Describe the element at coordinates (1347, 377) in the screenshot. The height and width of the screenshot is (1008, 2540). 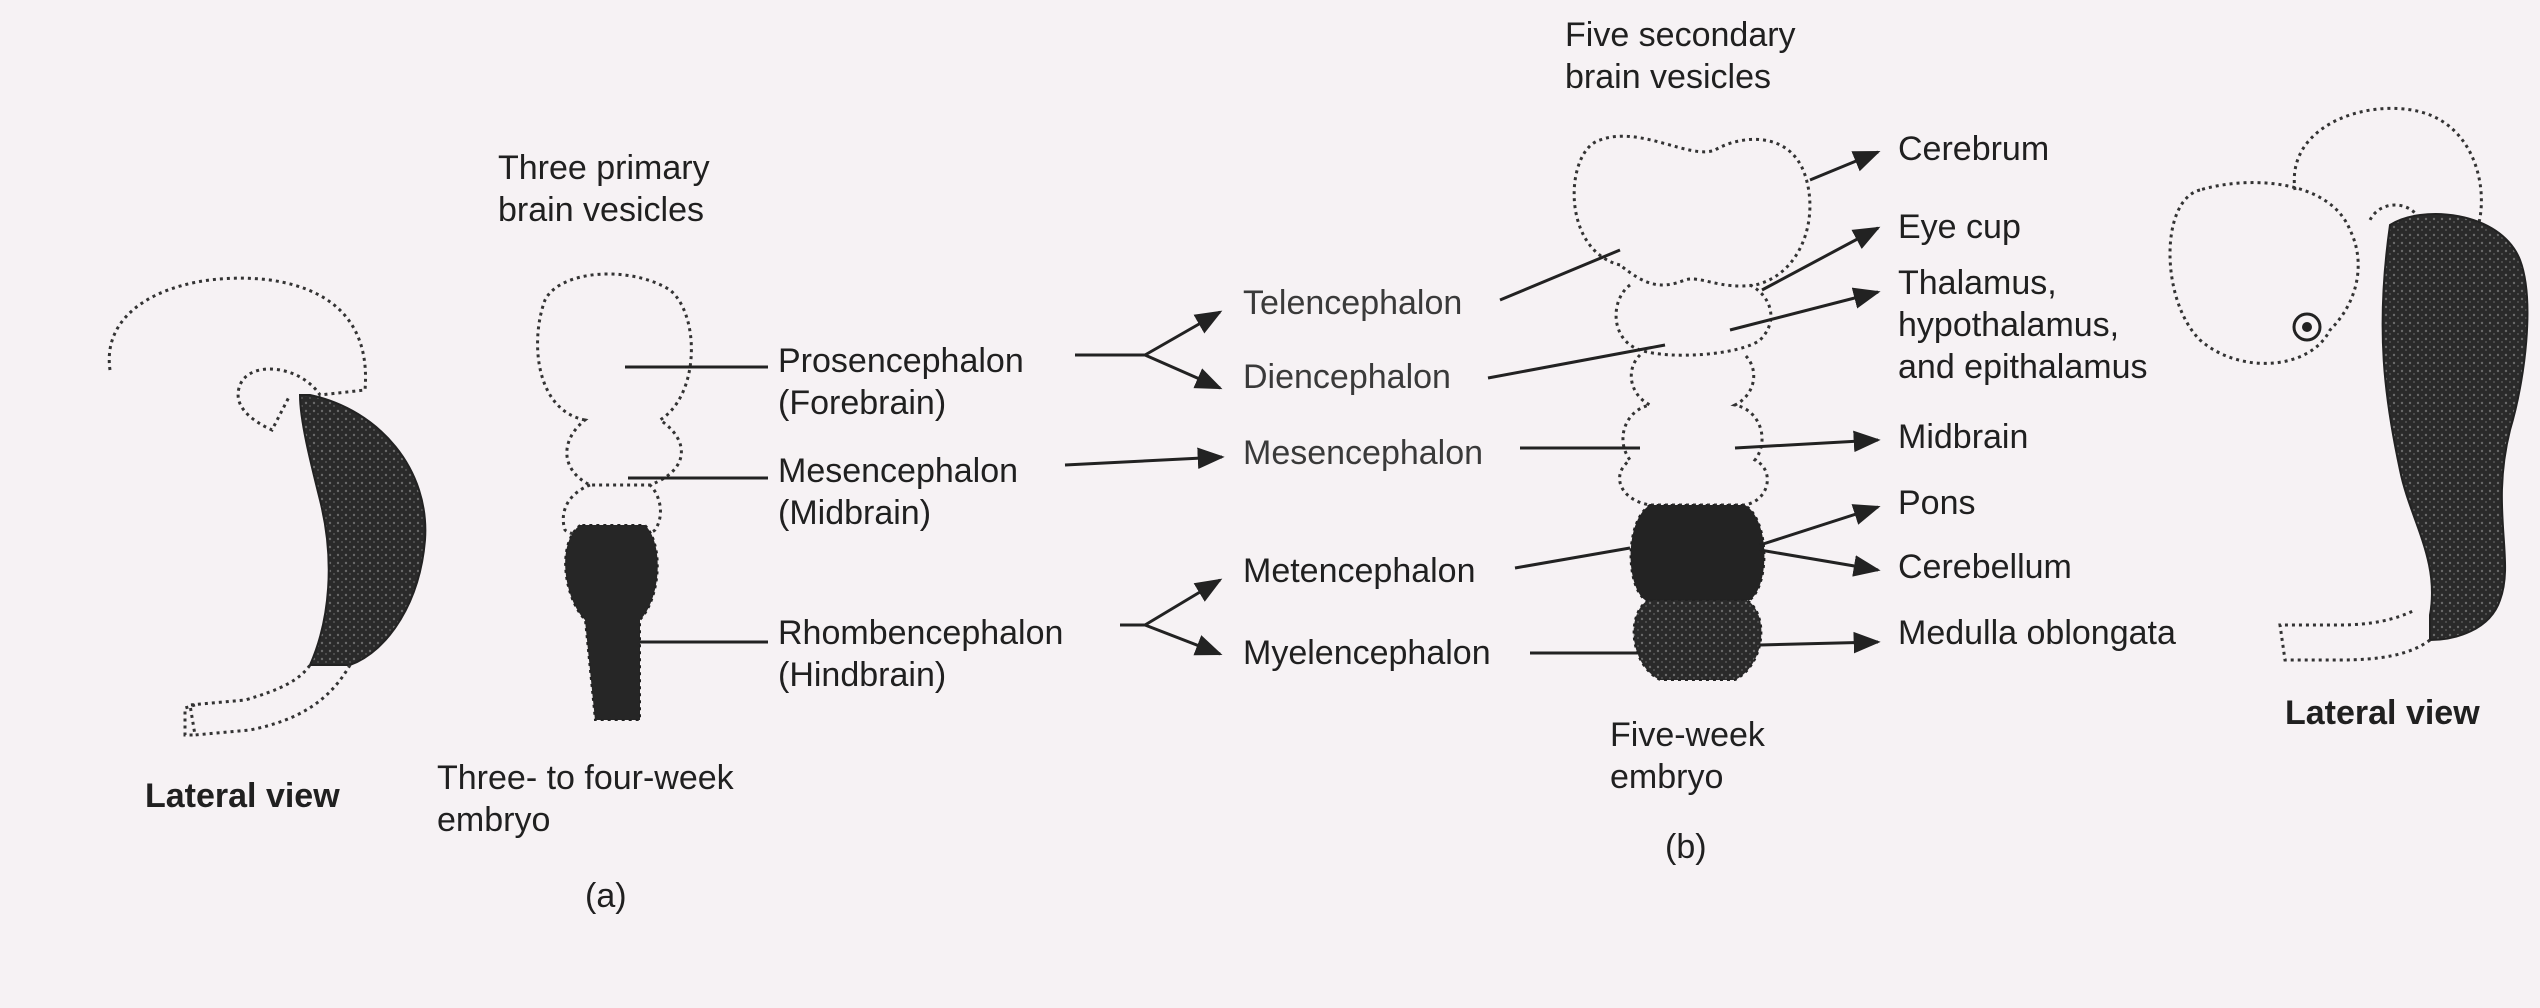
I see `diencephalon-label: Diencephalon` at that location.